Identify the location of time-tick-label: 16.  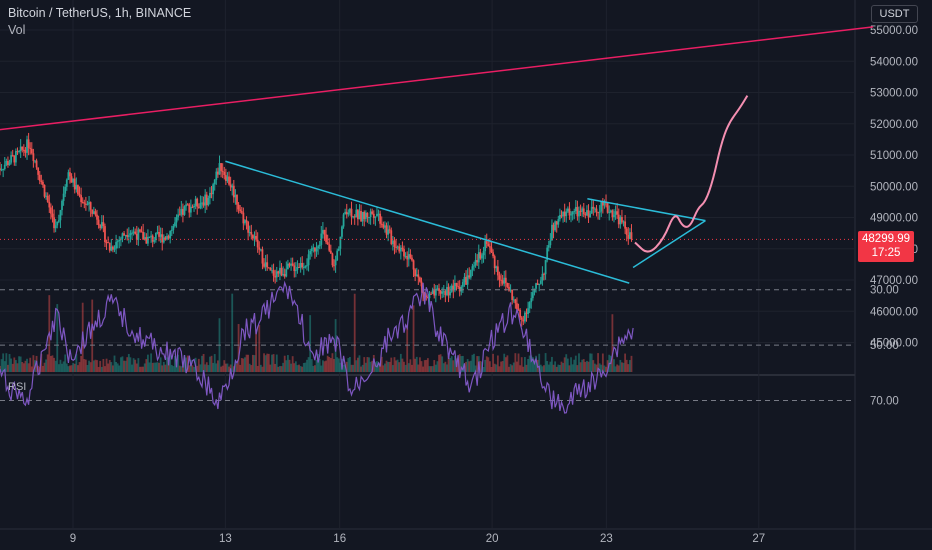
(339, 539).